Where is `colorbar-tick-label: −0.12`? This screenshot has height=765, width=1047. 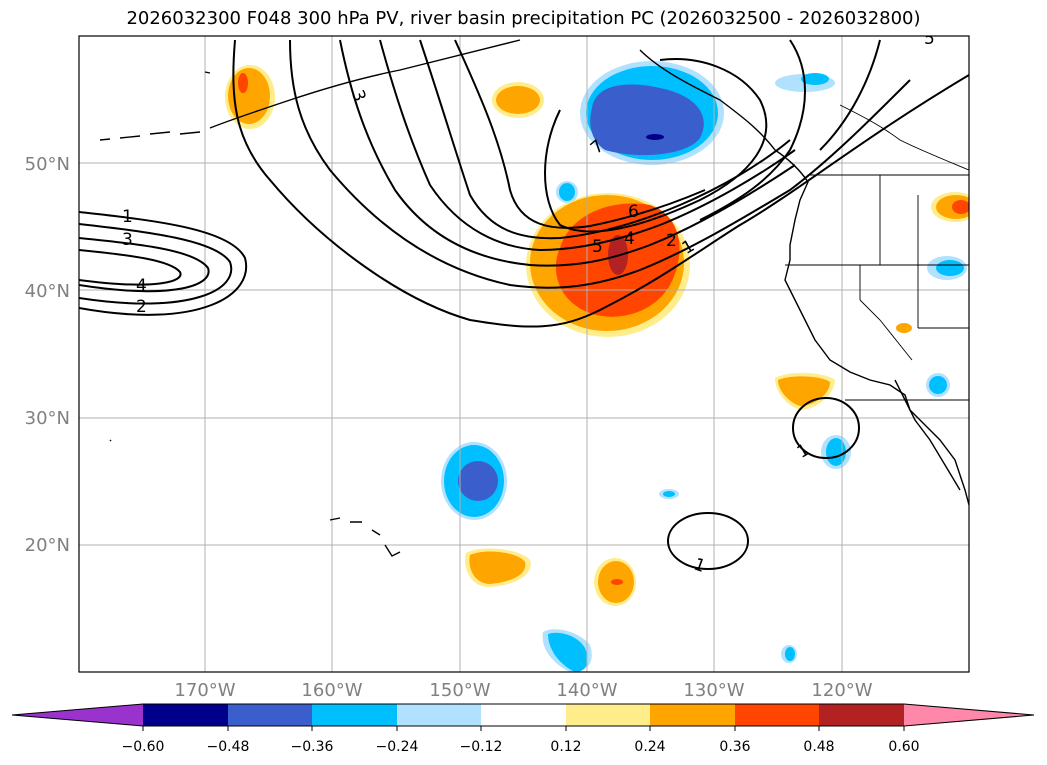
colorbar-tick-label: −0.12 is located at coordinates (481, 747).